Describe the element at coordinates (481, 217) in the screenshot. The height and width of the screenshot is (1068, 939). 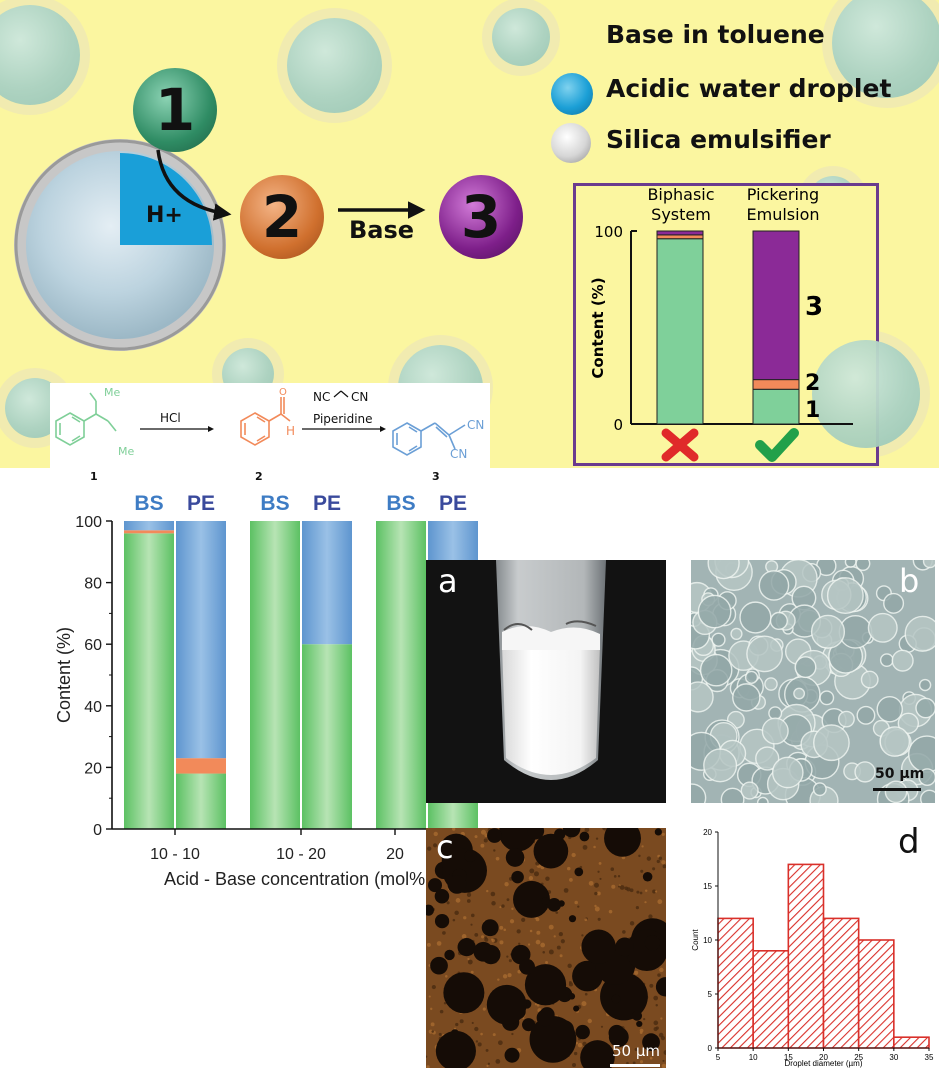
I see `compound-3-ball: 3` at that location.